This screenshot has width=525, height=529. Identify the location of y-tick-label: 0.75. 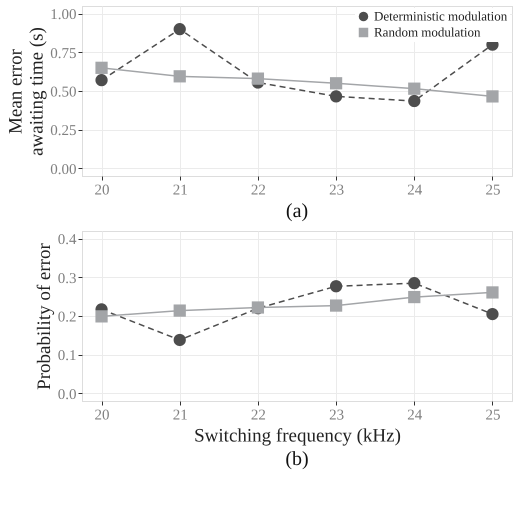
(63, 54).